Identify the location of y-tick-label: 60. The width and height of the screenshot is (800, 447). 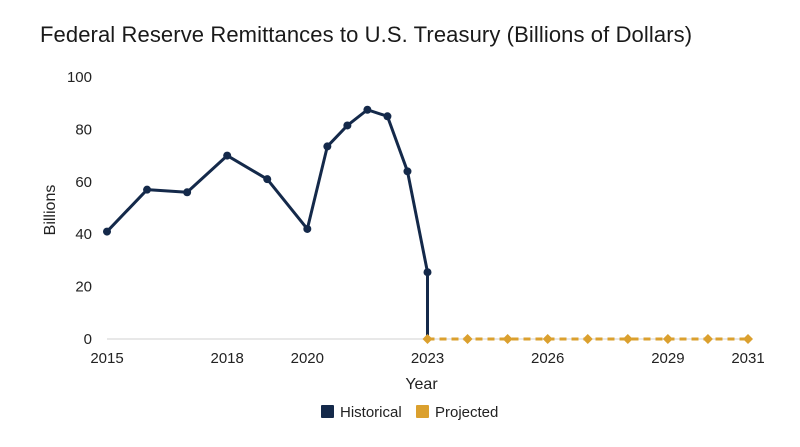
(83, 182).